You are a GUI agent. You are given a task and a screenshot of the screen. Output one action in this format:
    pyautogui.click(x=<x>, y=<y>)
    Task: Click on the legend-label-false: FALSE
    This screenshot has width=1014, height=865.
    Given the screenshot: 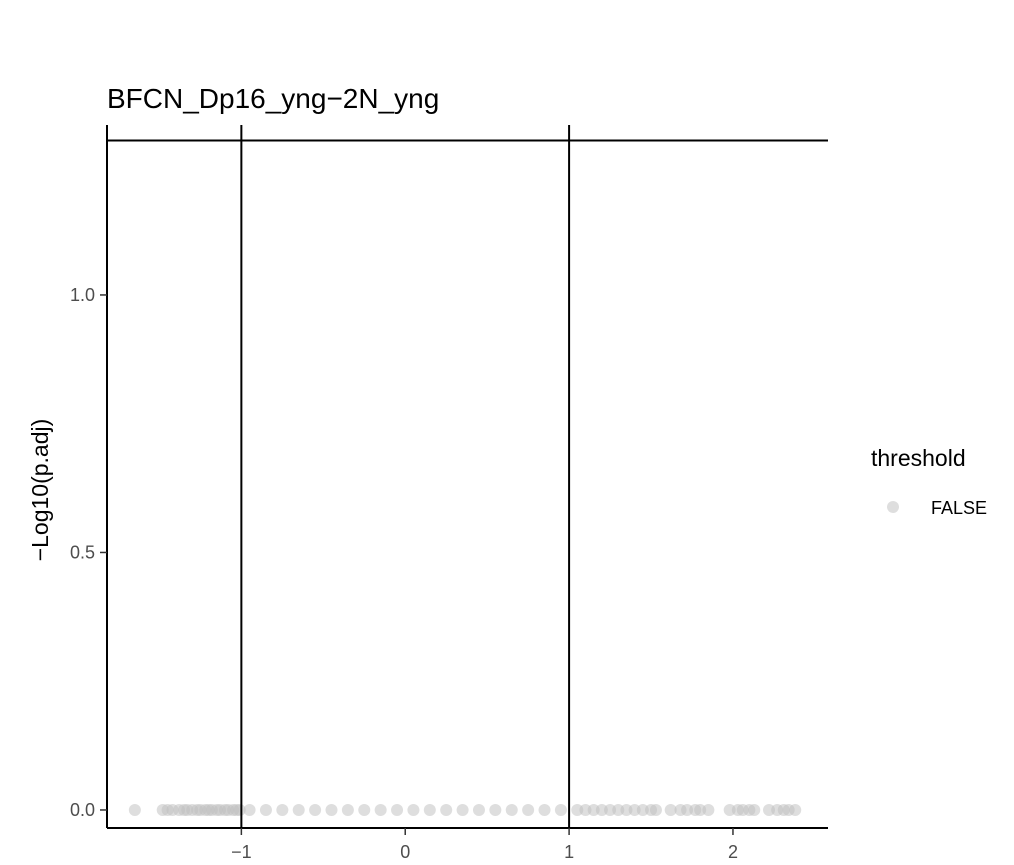 What is the action you would take?
    pyautogui.click(x=959, y=508)
    